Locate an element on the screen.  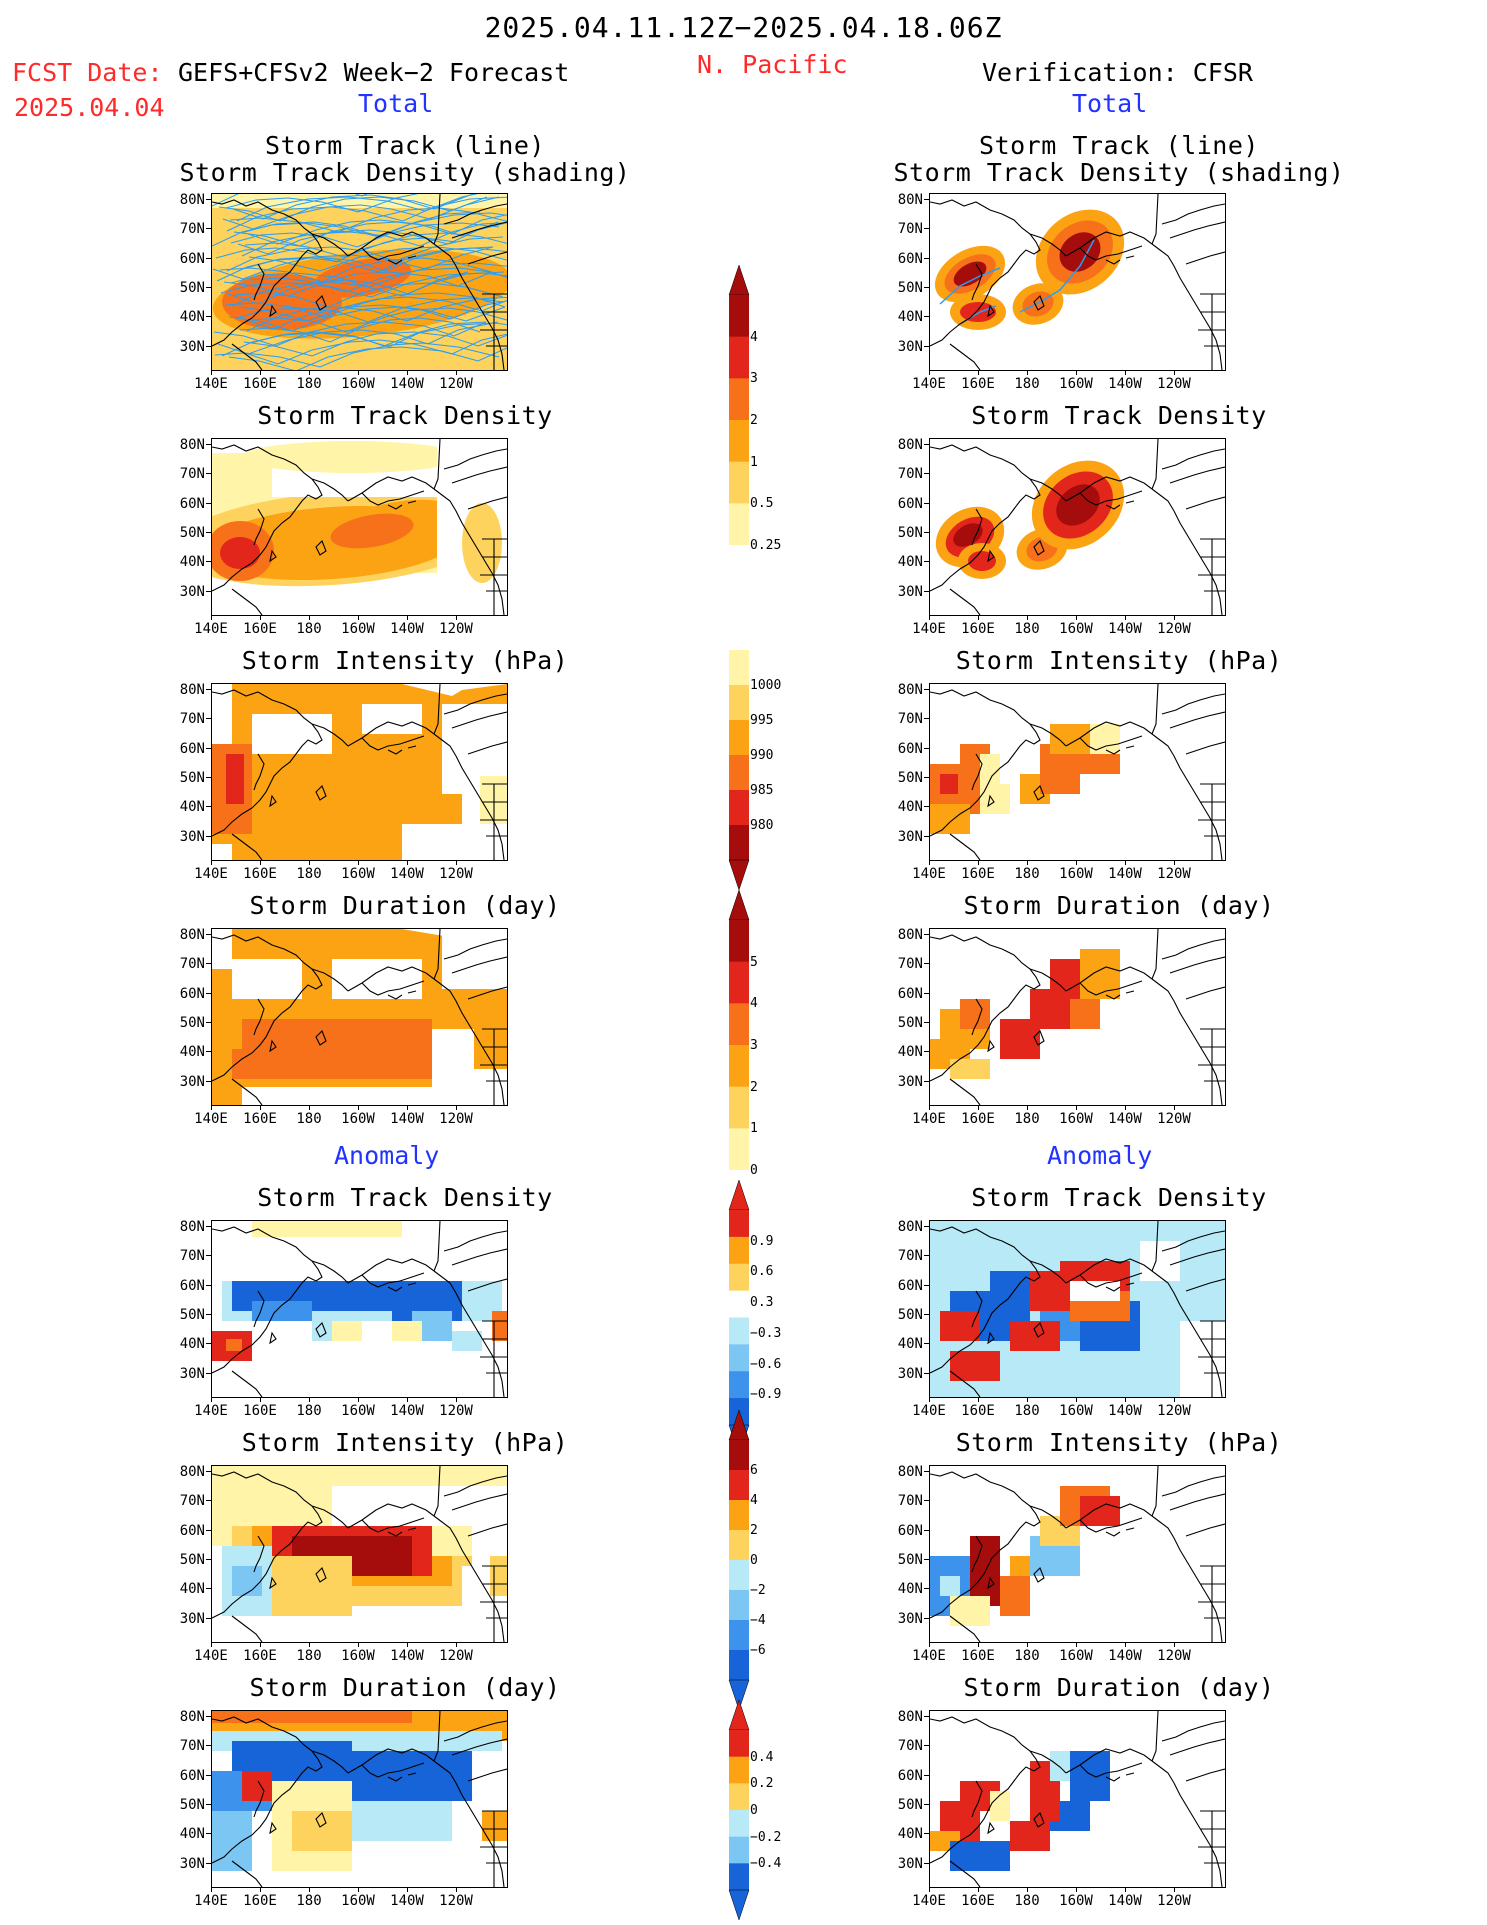
fcst-date-label: FCST Date: is located at coordinates (87, 72).